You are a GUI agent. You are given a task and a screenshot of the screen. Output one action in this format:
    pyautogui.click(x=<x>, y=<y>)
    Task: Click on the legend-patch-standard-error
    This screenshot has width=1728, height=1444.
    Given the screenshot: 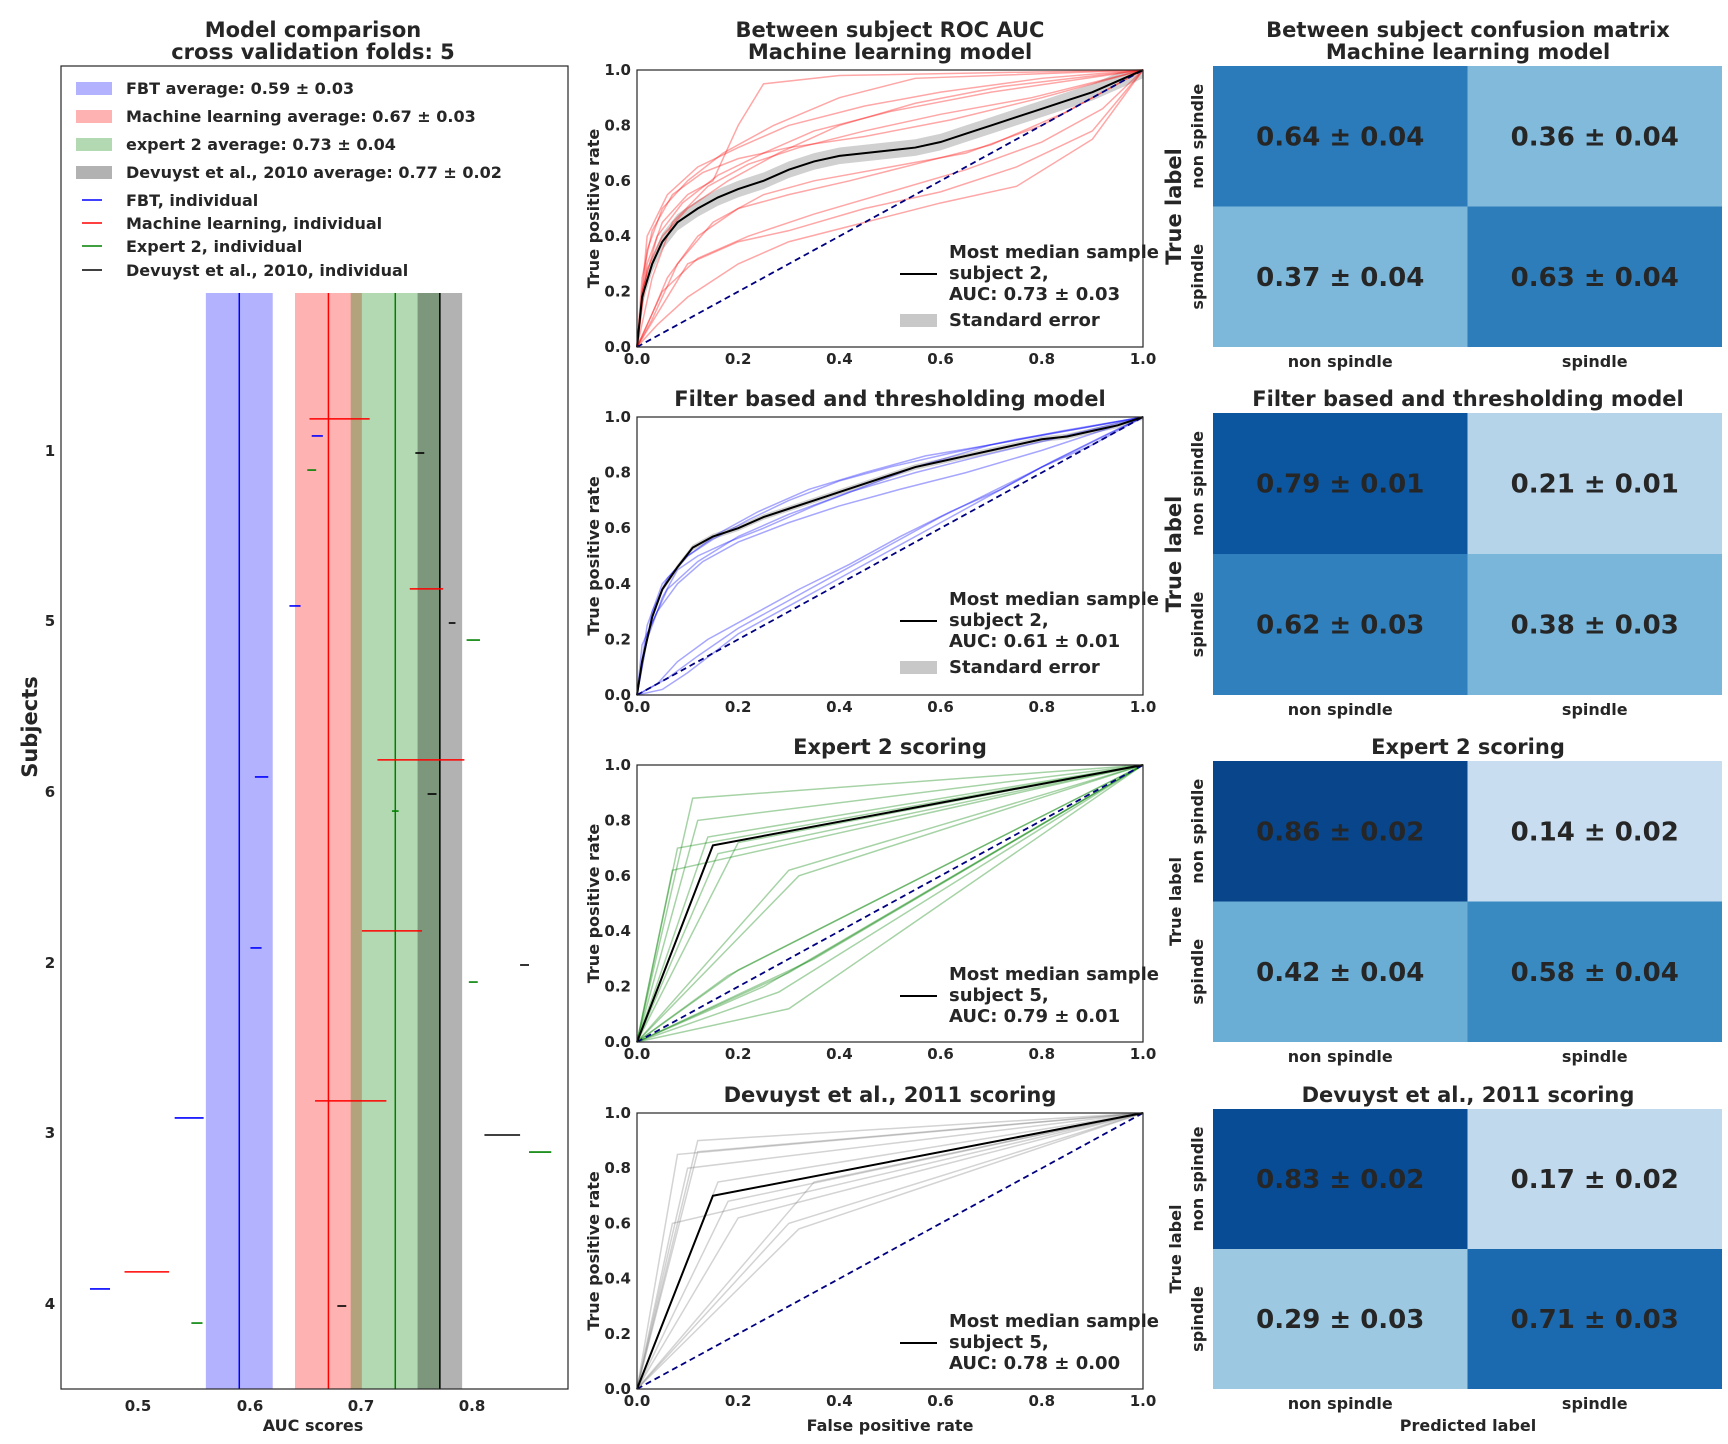 What is the action you would take?
    pyautogui.click(x=918, y=320)
    